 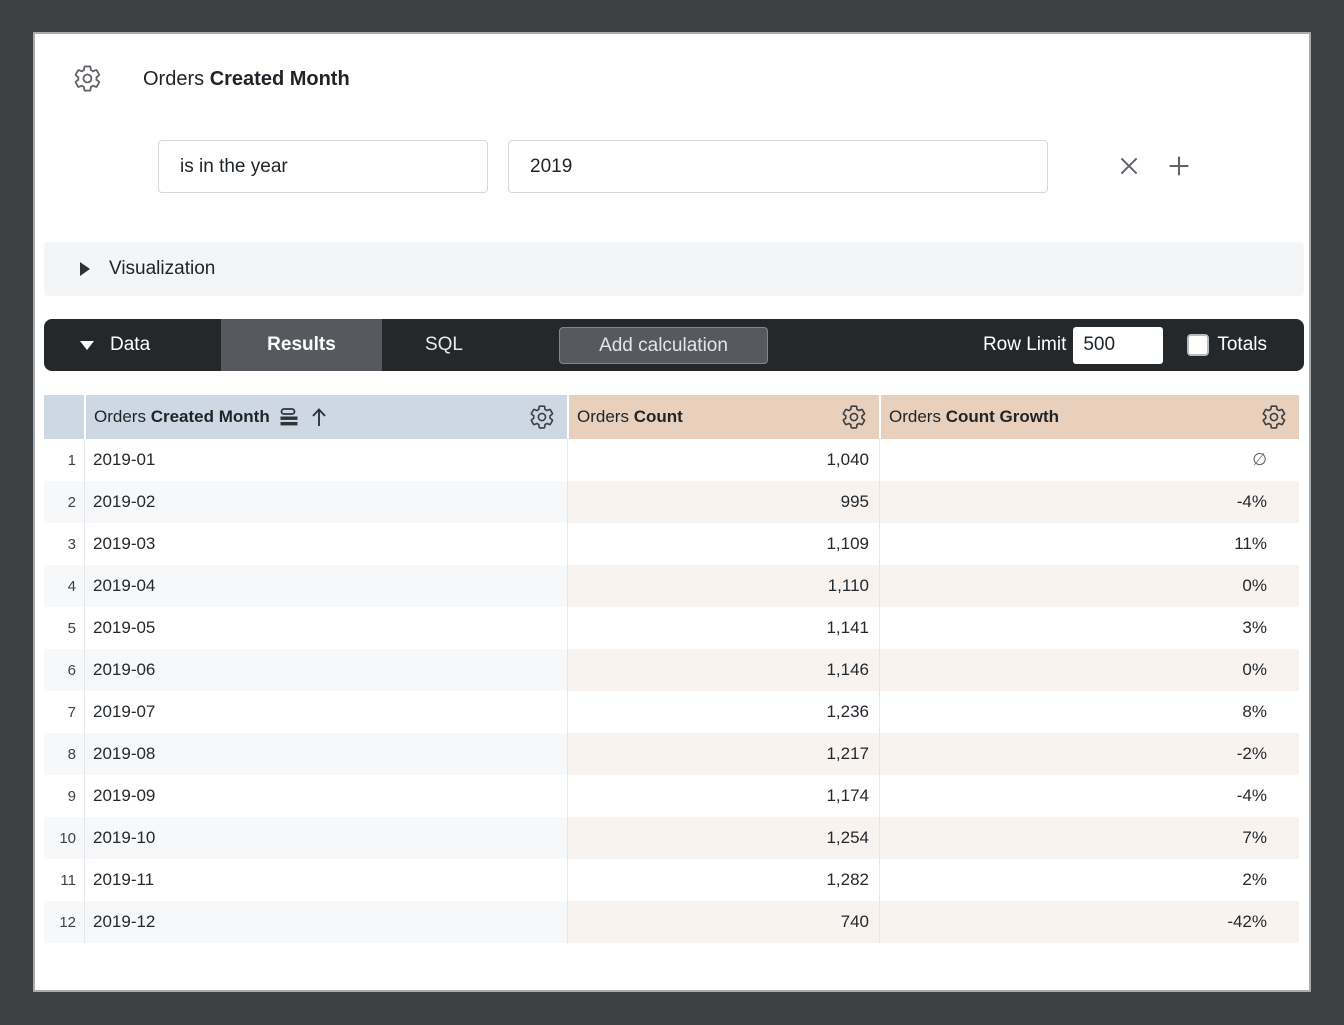 I want to click on field-gear-button, so click(x=87, y=78).